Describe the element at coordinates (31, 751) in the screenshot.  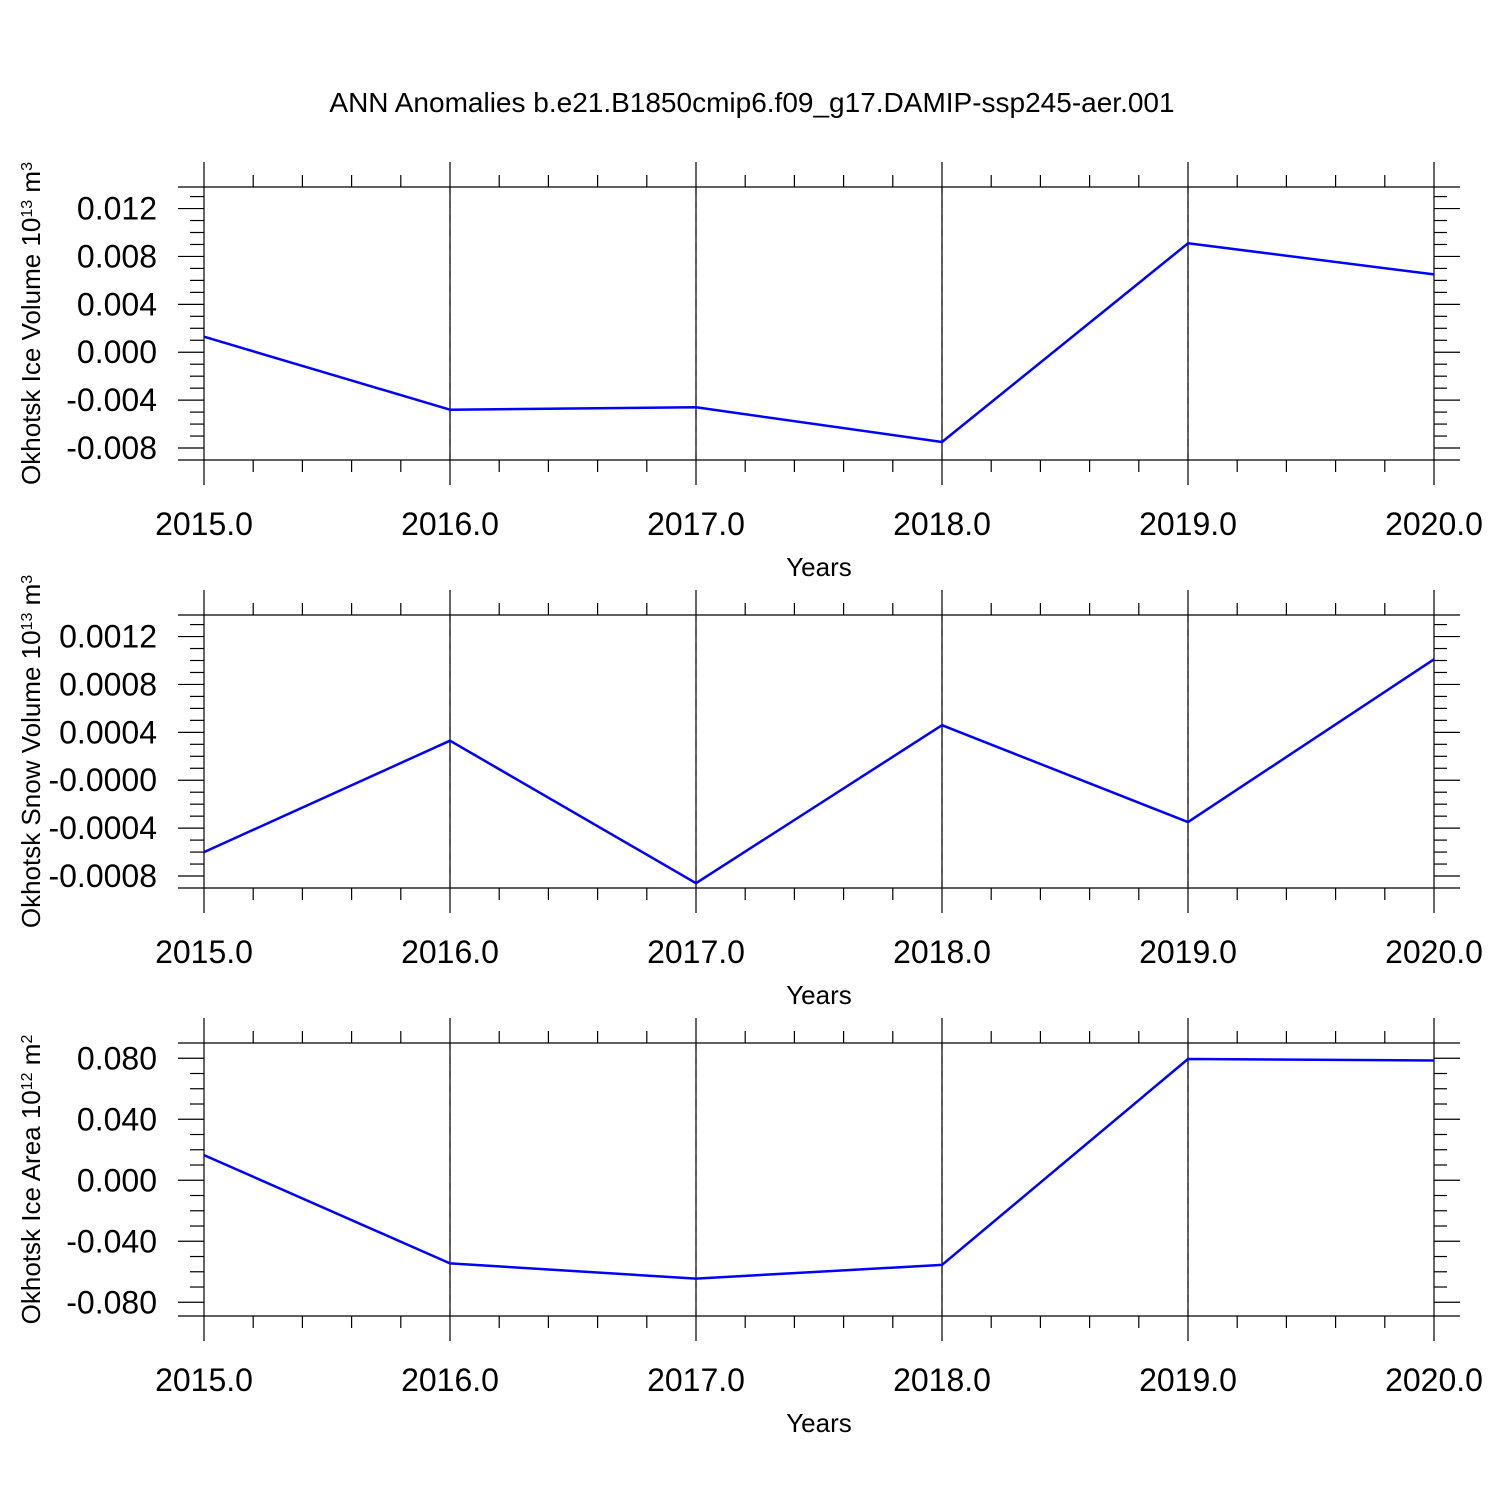
I see `y-axis-title: Okhotsk Snow Volume 1013 m3` at that location.